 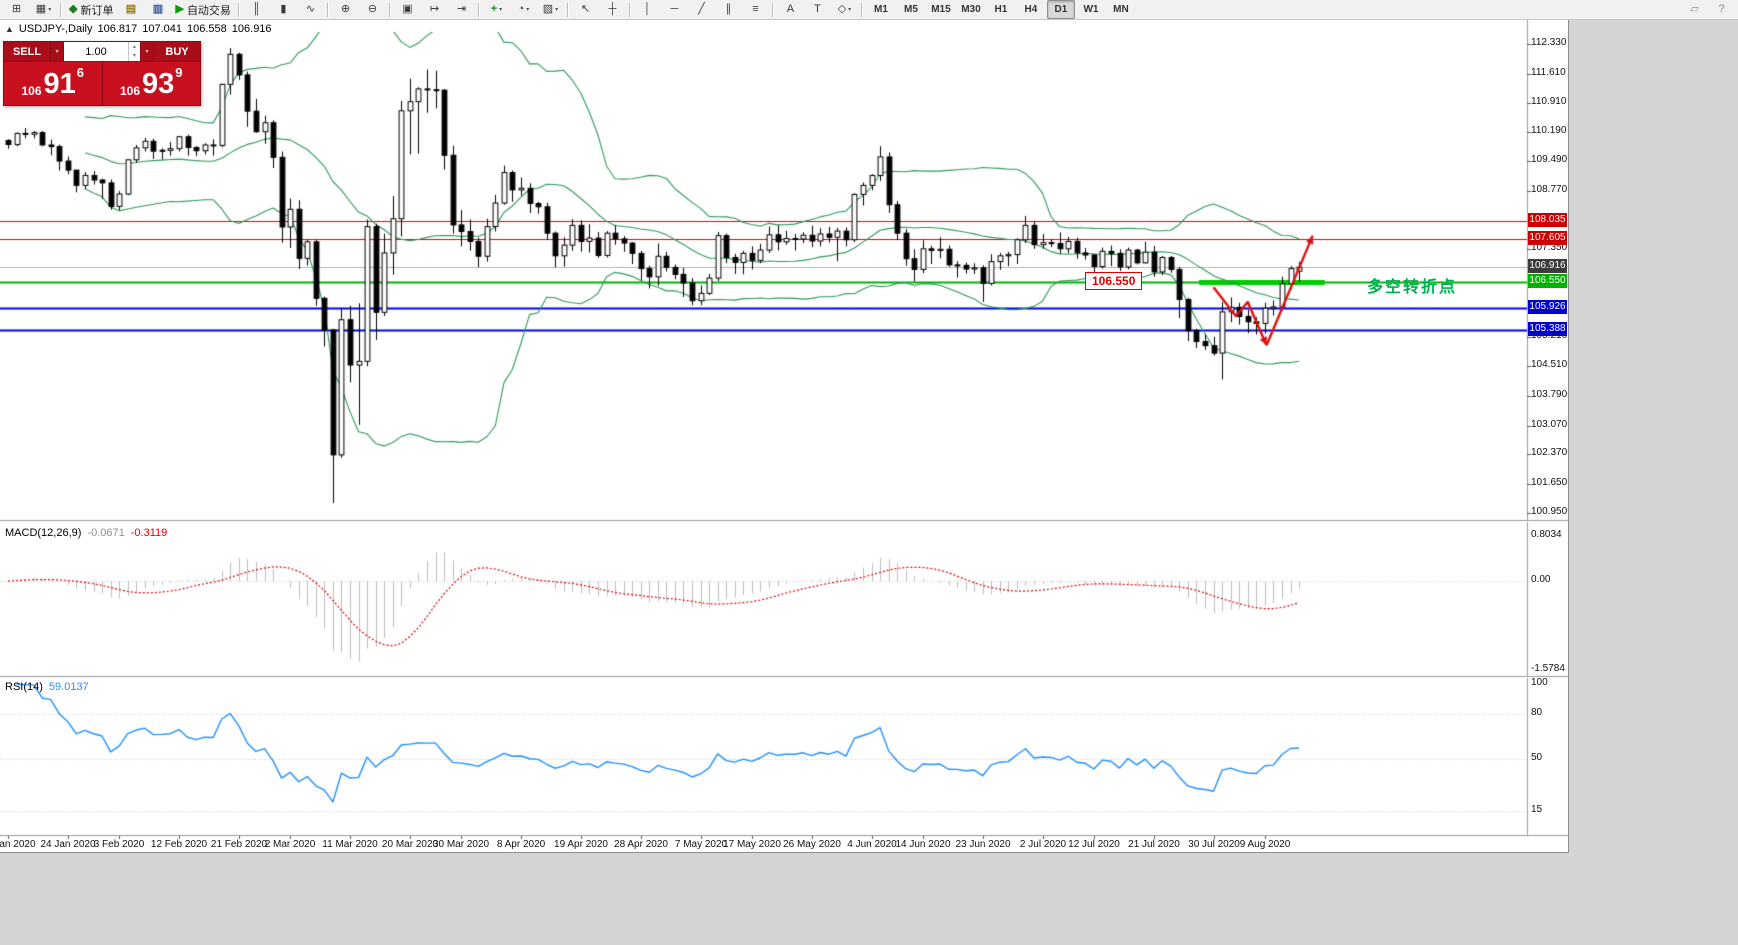 I want to click on toolbar-button-text: A, so click(x=790, y=9).